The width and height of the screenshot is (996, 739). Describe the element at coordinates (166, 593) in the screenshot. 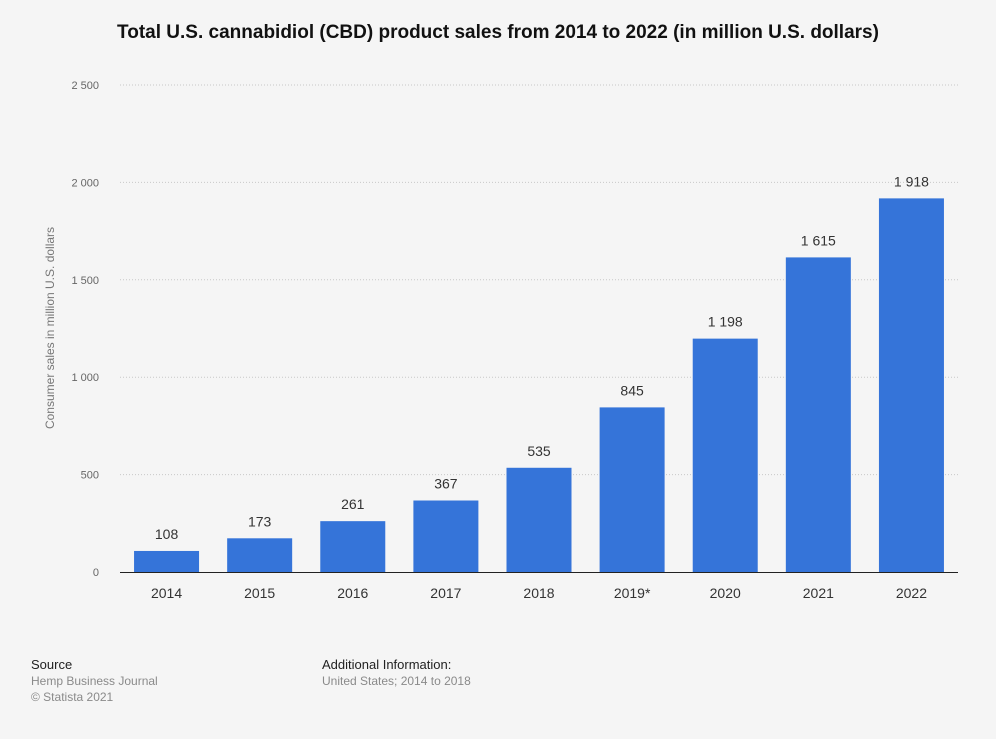

I see `x-tick-label: 2014` at that location.